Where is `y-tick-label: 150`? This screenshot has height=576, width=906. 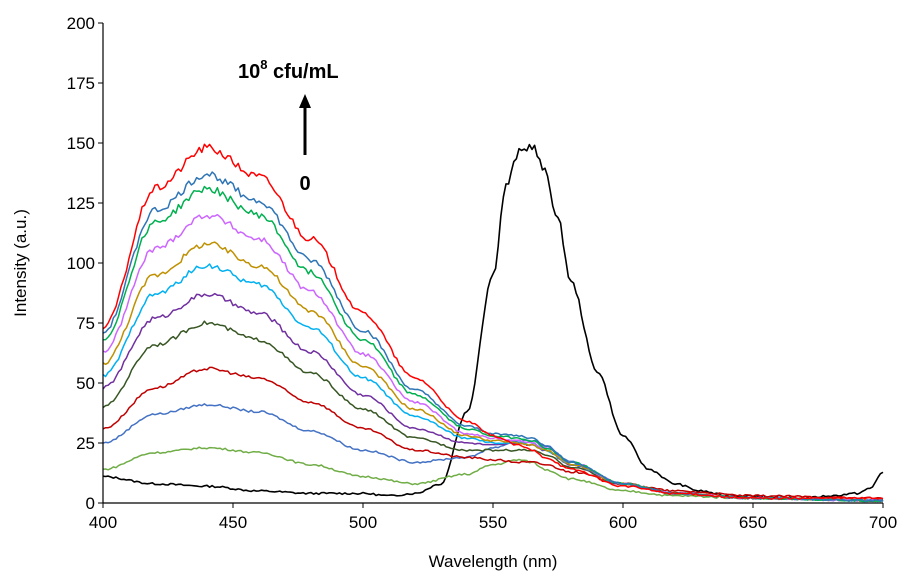 y-tick-label: 150 is located at coordinates (81, 143).